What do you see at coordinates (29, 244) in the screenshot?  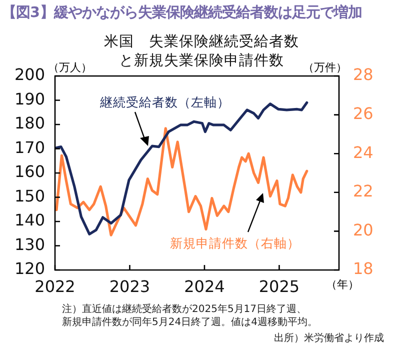 I see `y-tick-label: 130` at bounding box center [29, 244].